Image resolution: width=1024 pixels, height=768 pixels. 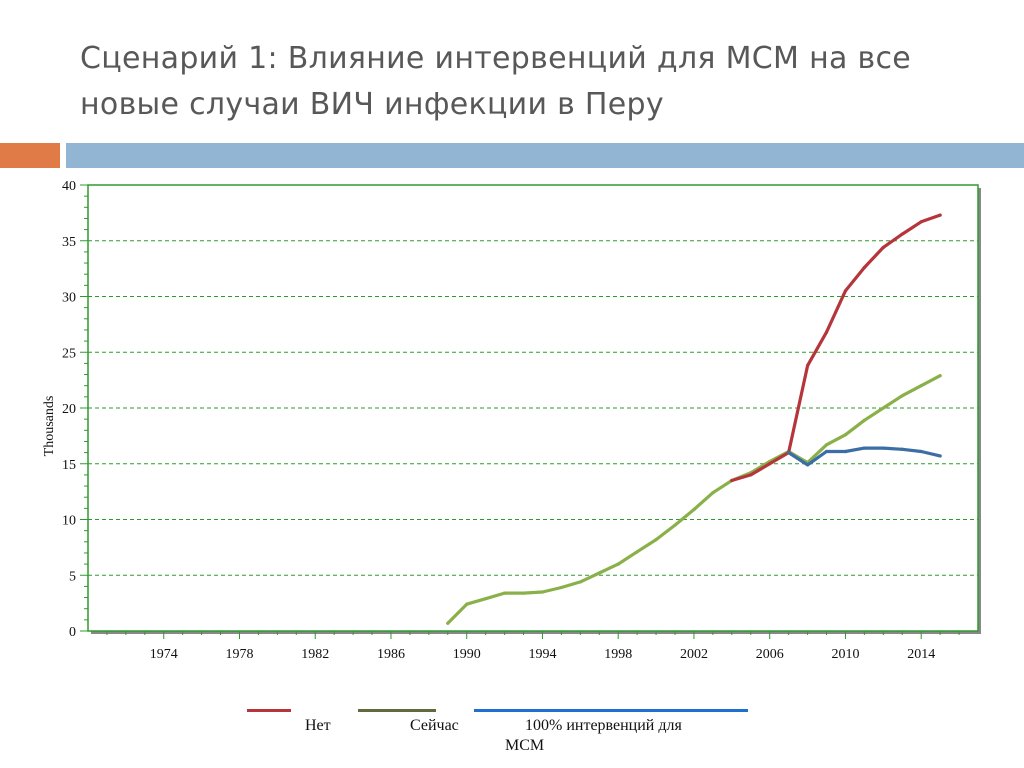 I want to click on legend-label-seichas: Сейчас, so click(x=434, y=725).